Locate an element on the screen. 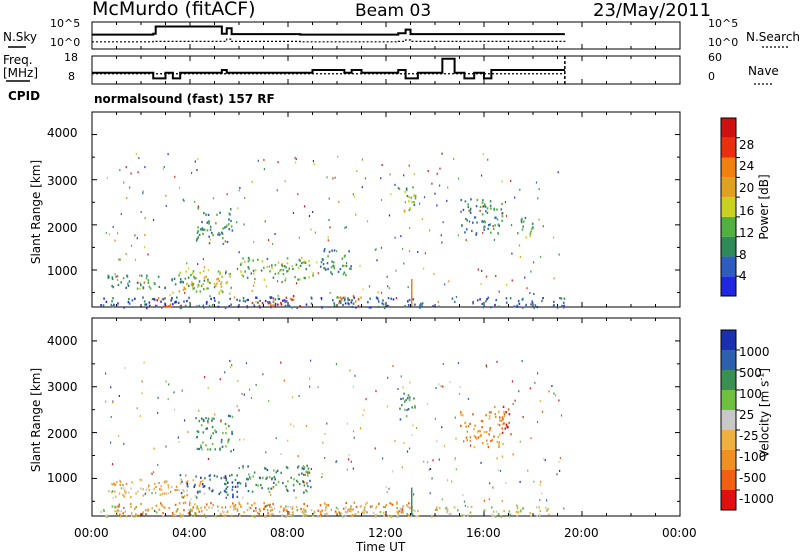 The width and height of the screenshot is (800, 554). xtick-1600: 16:00 is located at coordinates (483, 533).